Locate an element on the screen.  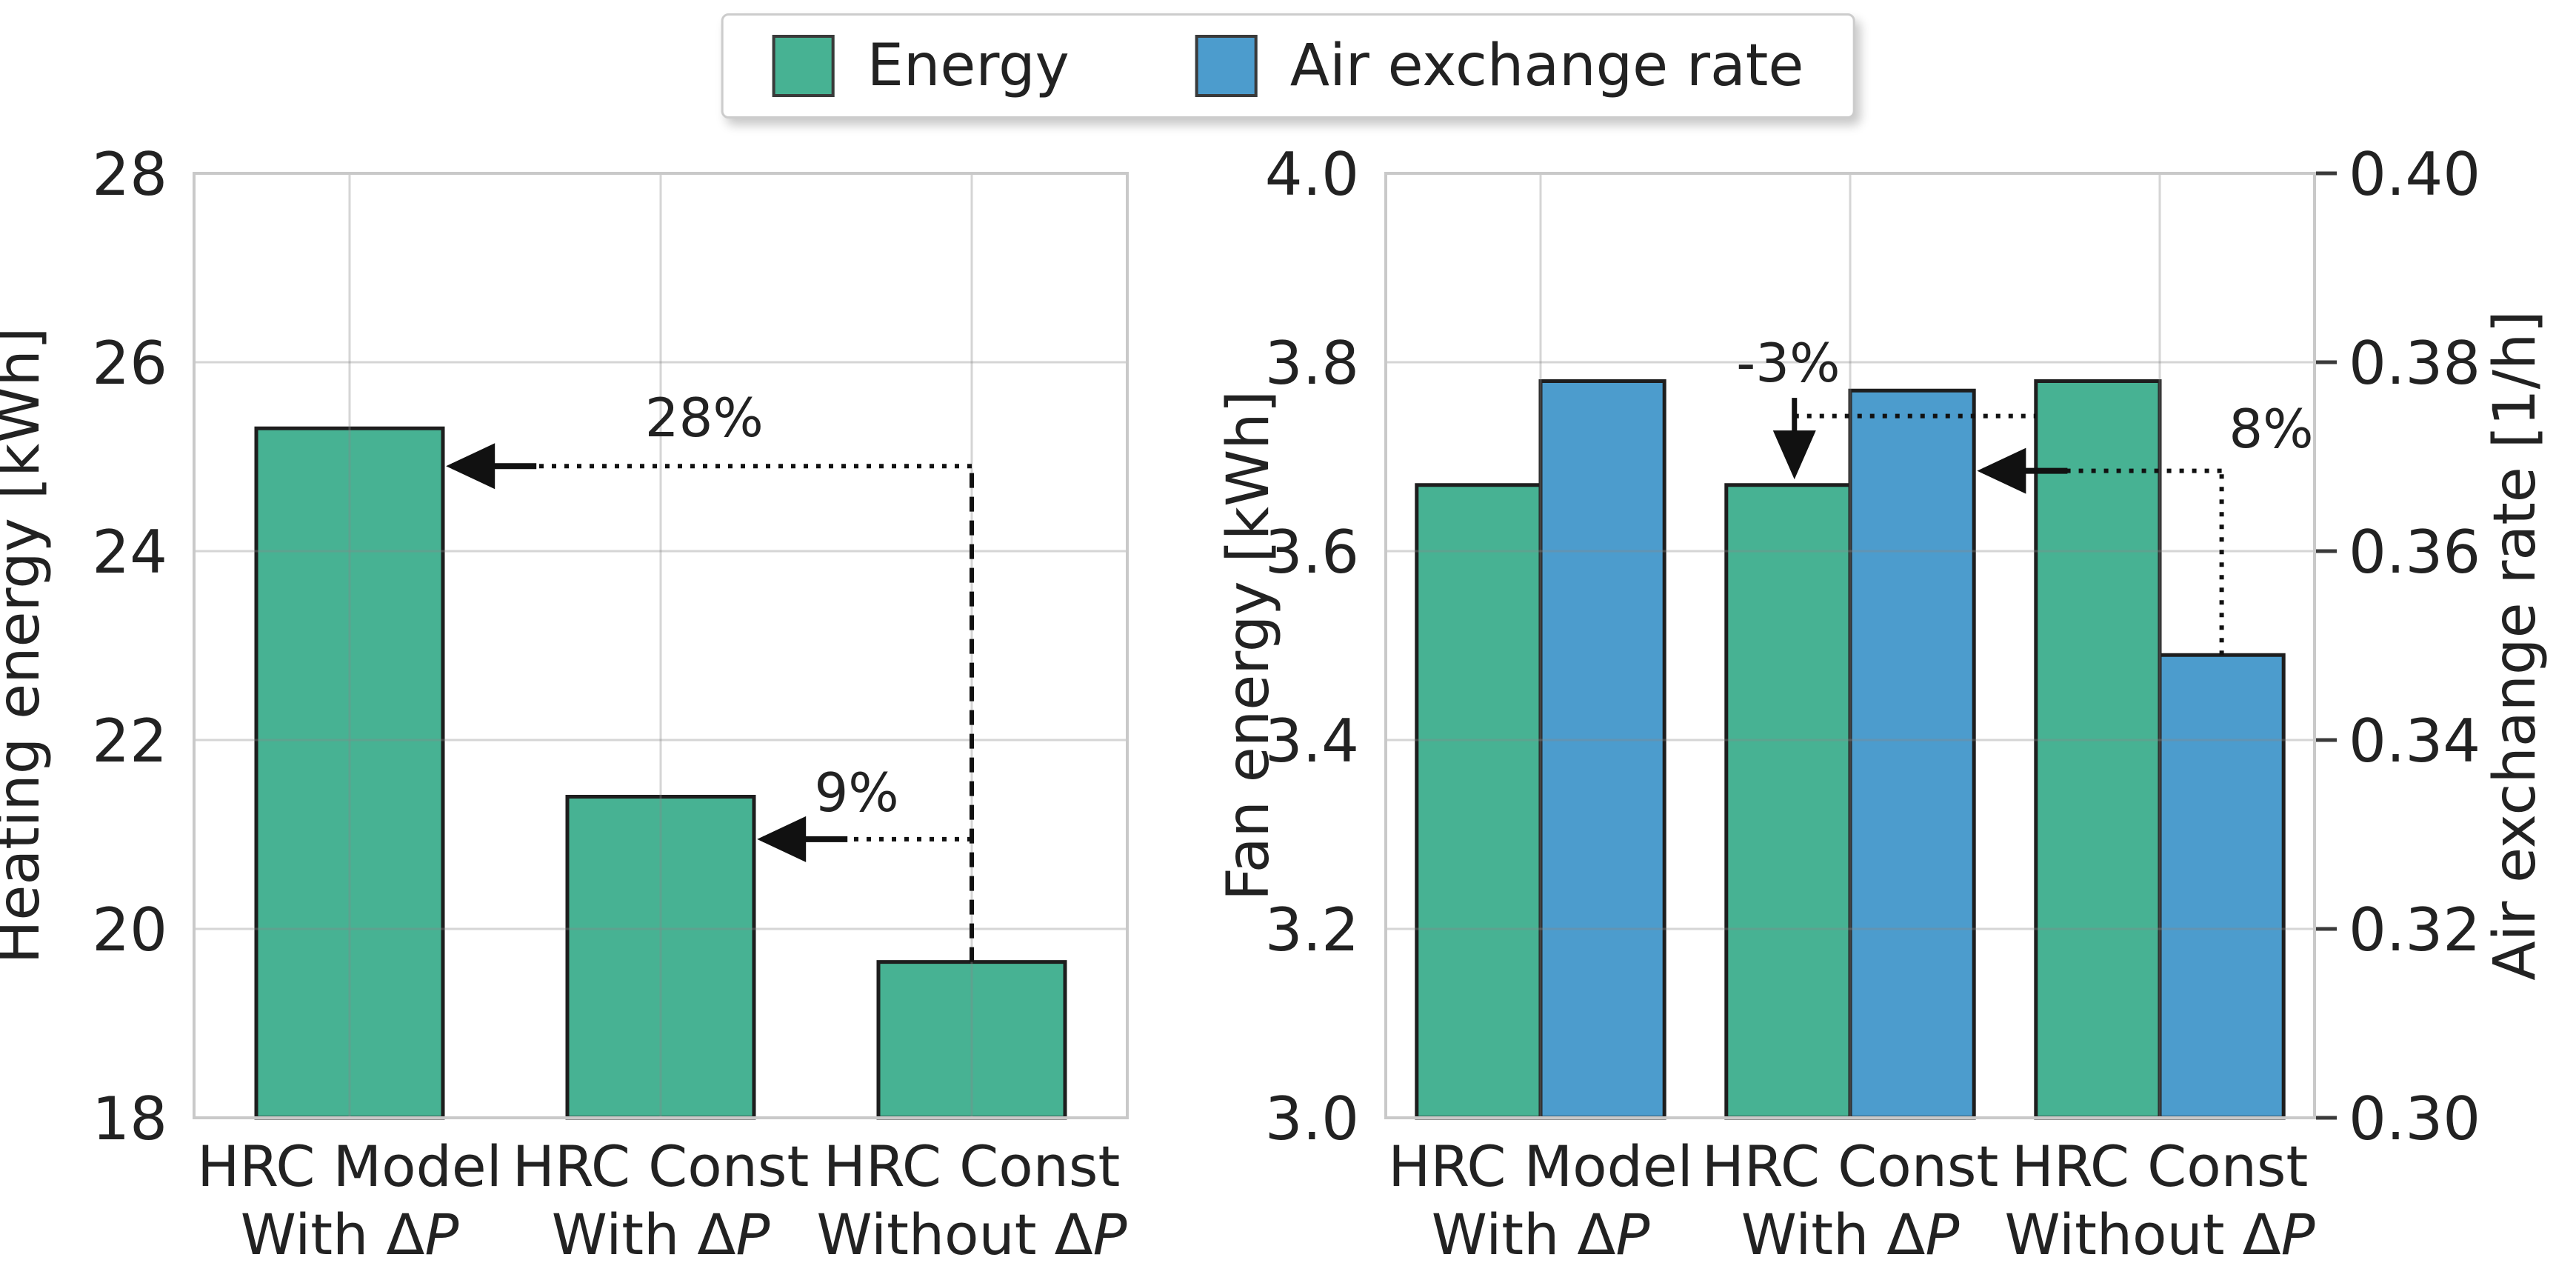
y-tick-label-left: 3.4 is located at coordinates (1312, 741).